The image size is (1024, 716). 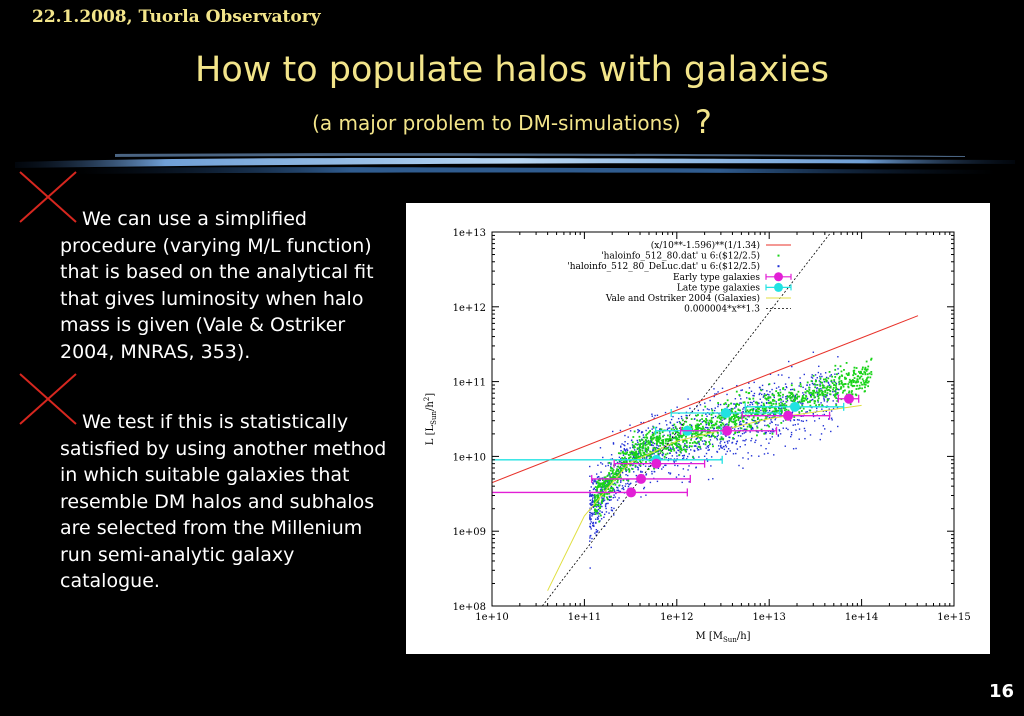 I want to click on green-points-group, so click(x=733, y=440).